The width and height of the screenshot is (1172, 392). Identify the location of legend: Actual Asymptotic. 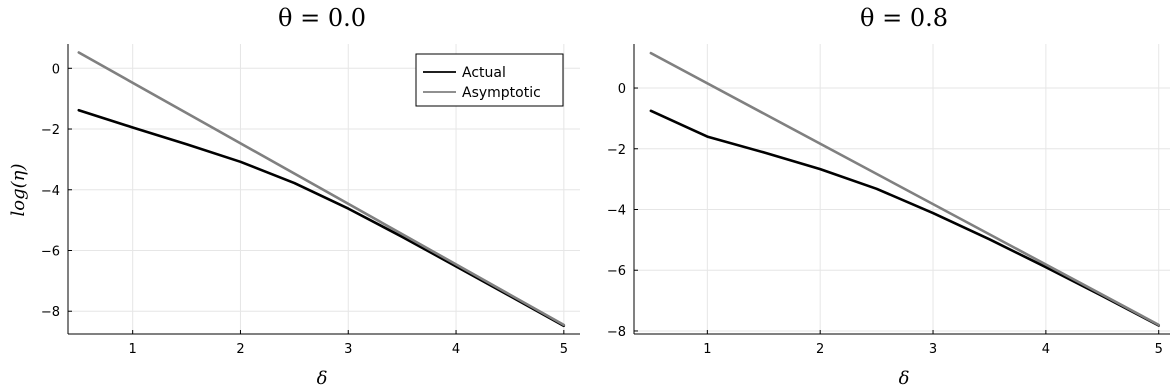
(489, 80).